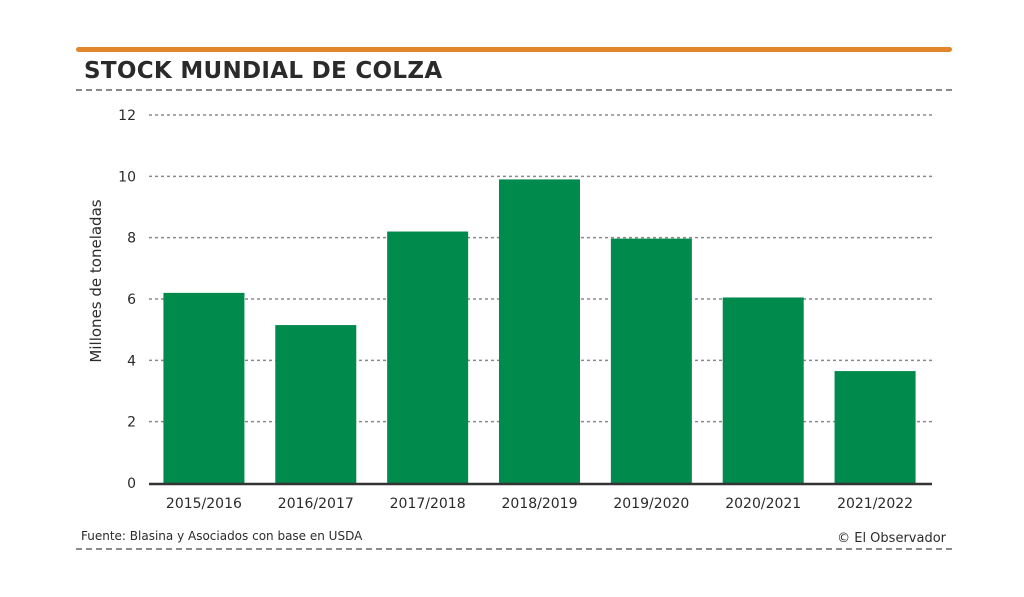  I want to click on x-tick-label: 2015/2016, so click(204, 504).